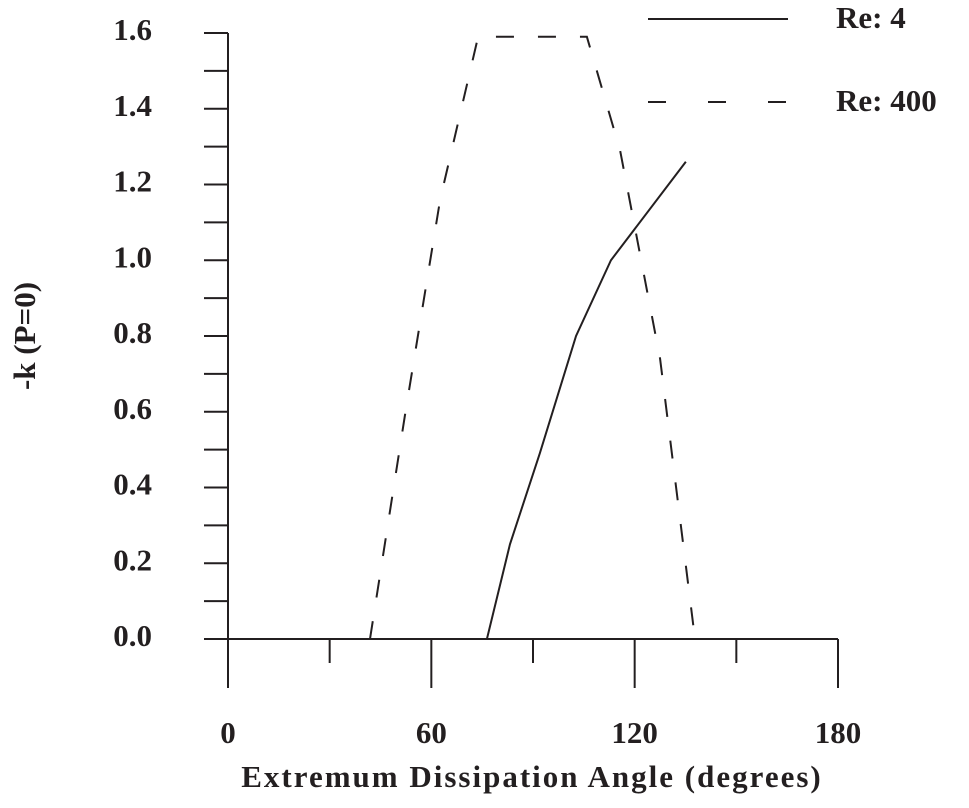  What do you see at coordinates (431, 732) in the screenshot?
I see `x-tick-label: 60` at bounding box center [431, 732].